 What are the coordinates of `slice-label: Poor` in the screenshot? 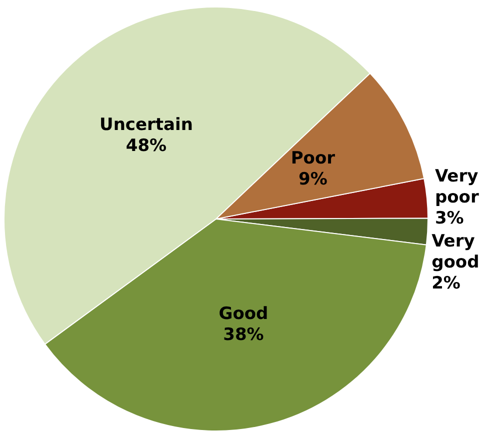 It's located at (313, 158).